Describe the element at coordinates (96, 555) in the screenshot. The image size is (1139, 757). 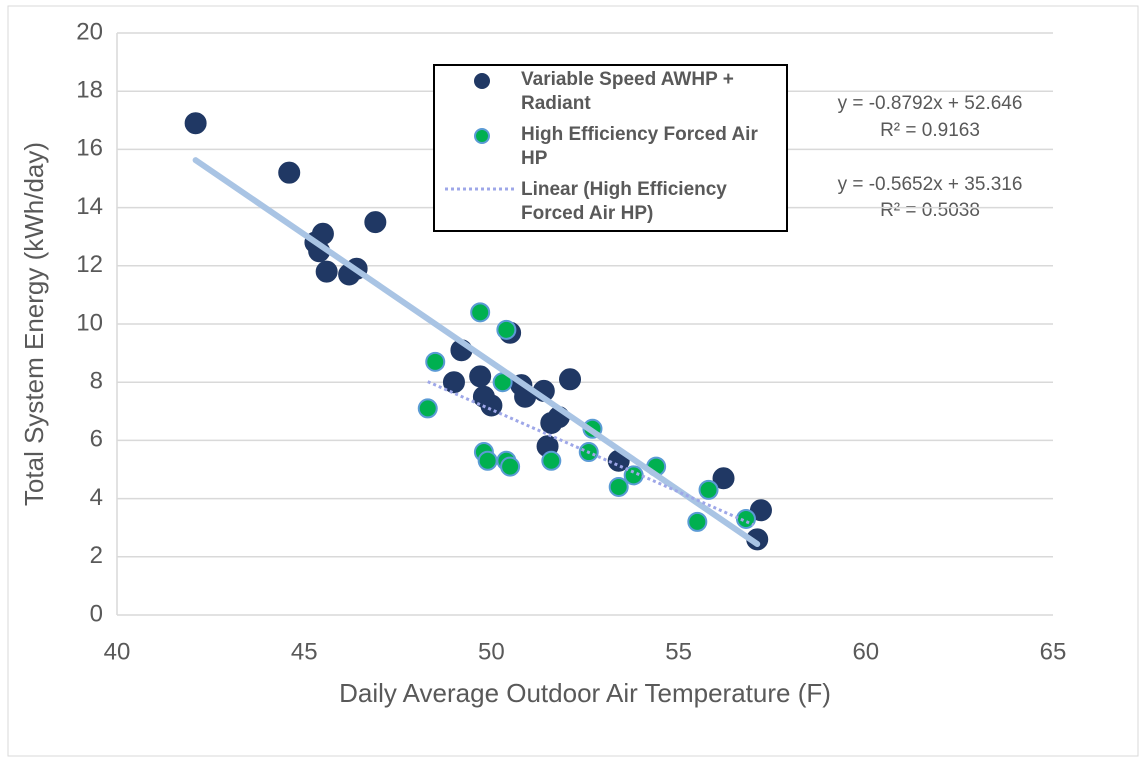
I see `y-tick-label: 2` at that location.